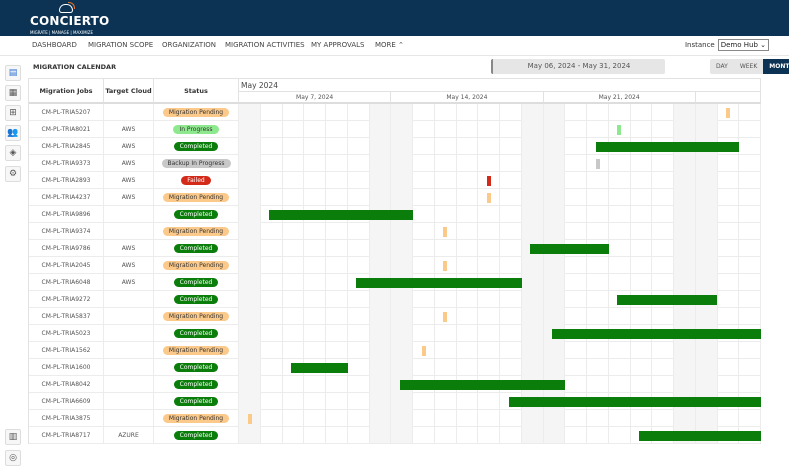  Describe the element at coordinates (66, 231) in the screenshot. I see `job-id: CM-PL-TRIA9374` at that location.